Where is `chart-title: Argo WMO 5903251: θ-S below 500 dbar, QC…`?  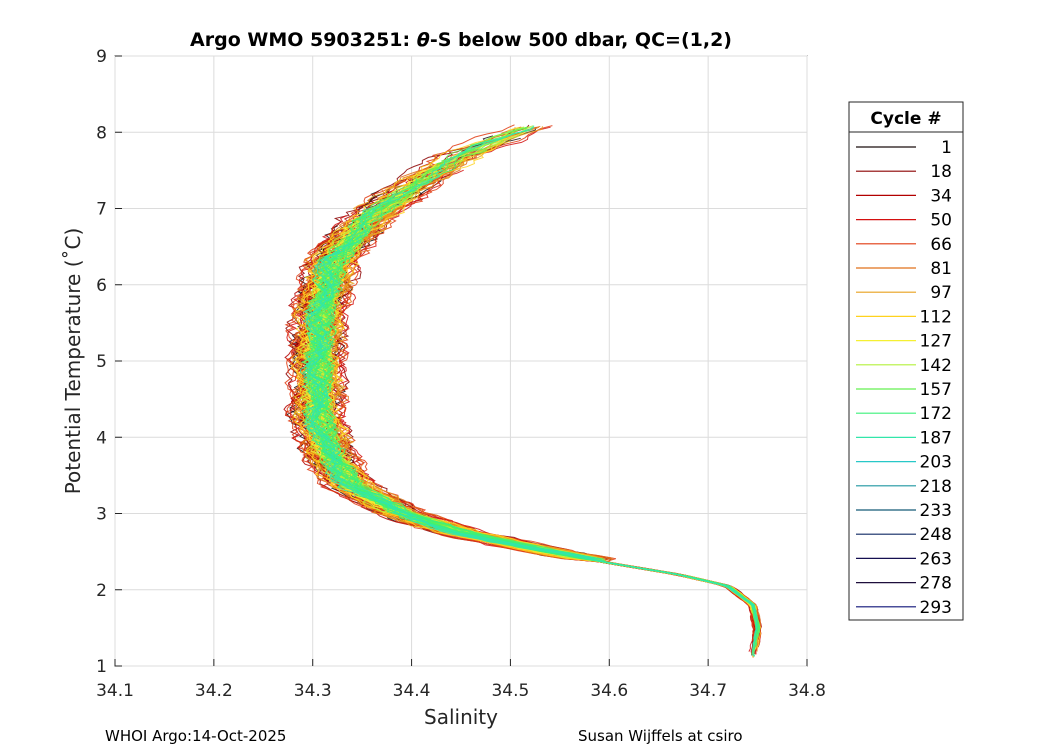 chart-title: Argo WMO 5903251: θ-S below 500 dbar, QC… is located at coordinates (461, 40).